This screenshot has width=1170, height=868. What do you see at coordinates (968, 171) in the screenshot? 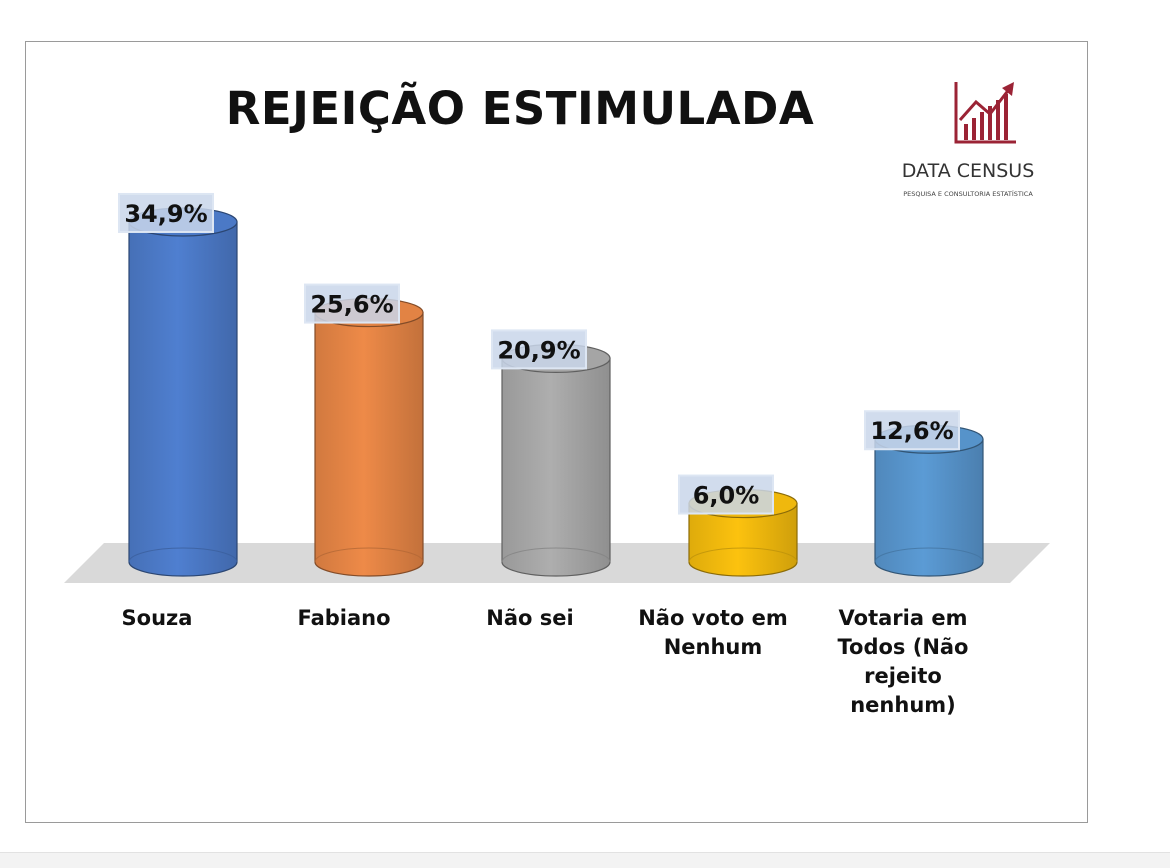
I see `logo-name: DATA CENSUS` at bounding box center [968, 171].